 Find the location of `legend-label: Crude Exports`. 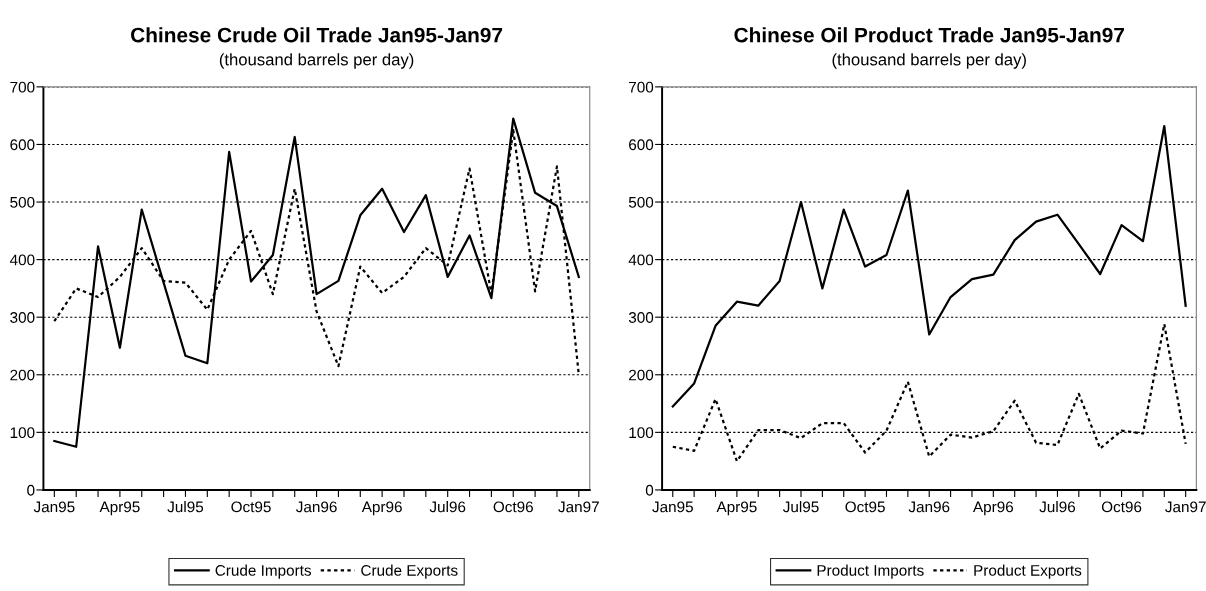

legend-label: Crude Exports is located at coordinates (409, 571).